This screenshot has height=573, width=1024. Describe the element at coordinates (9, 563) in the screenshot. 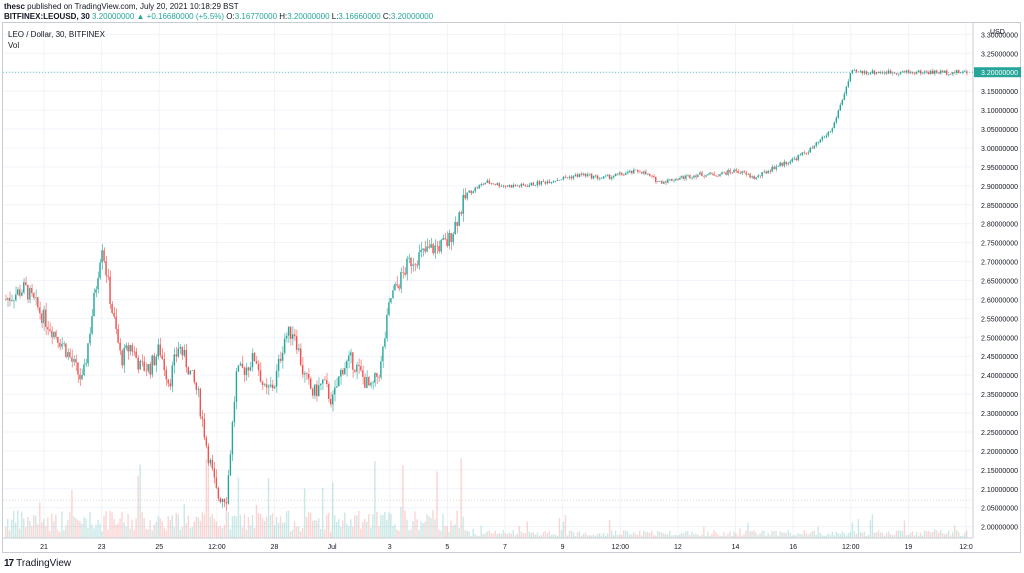

I see `tradingview-logo-icon: 17` at that location.